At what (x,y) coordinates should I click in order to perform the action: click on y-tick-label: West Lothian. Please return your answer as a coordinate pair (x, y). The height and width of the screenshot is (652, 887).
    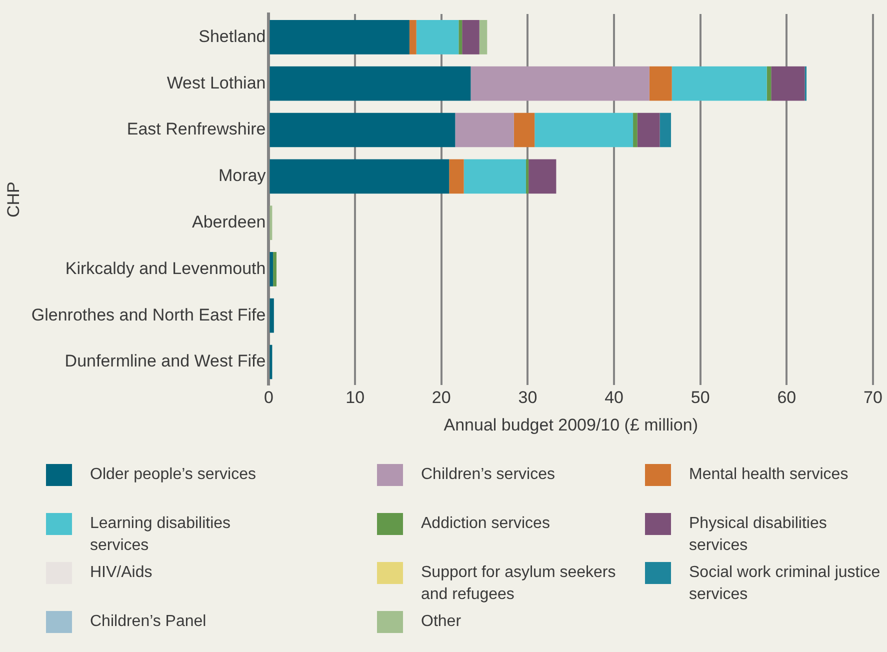
    Looking at the image, I should click on (216, 82).